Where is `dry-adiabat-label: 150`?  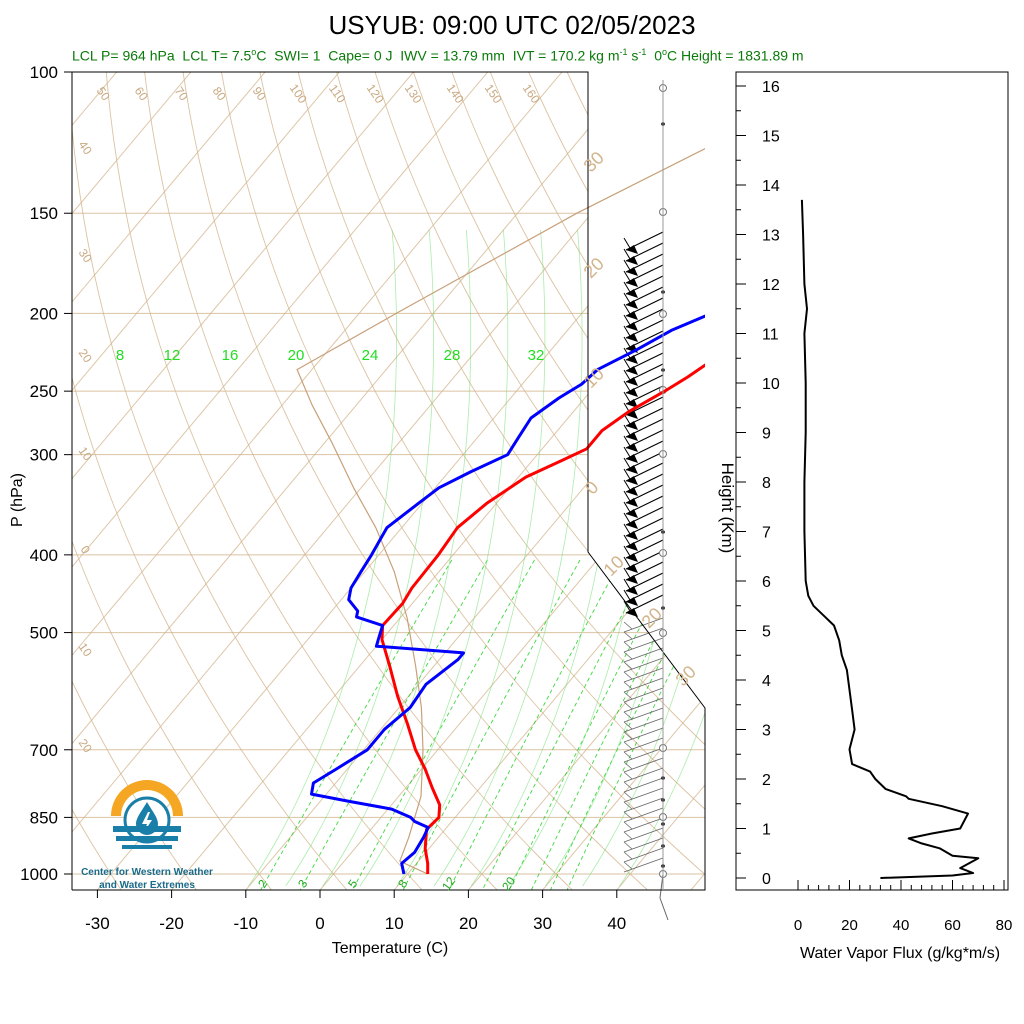 dry-adiabat-label: 150 is located at coordinates (493, 93).